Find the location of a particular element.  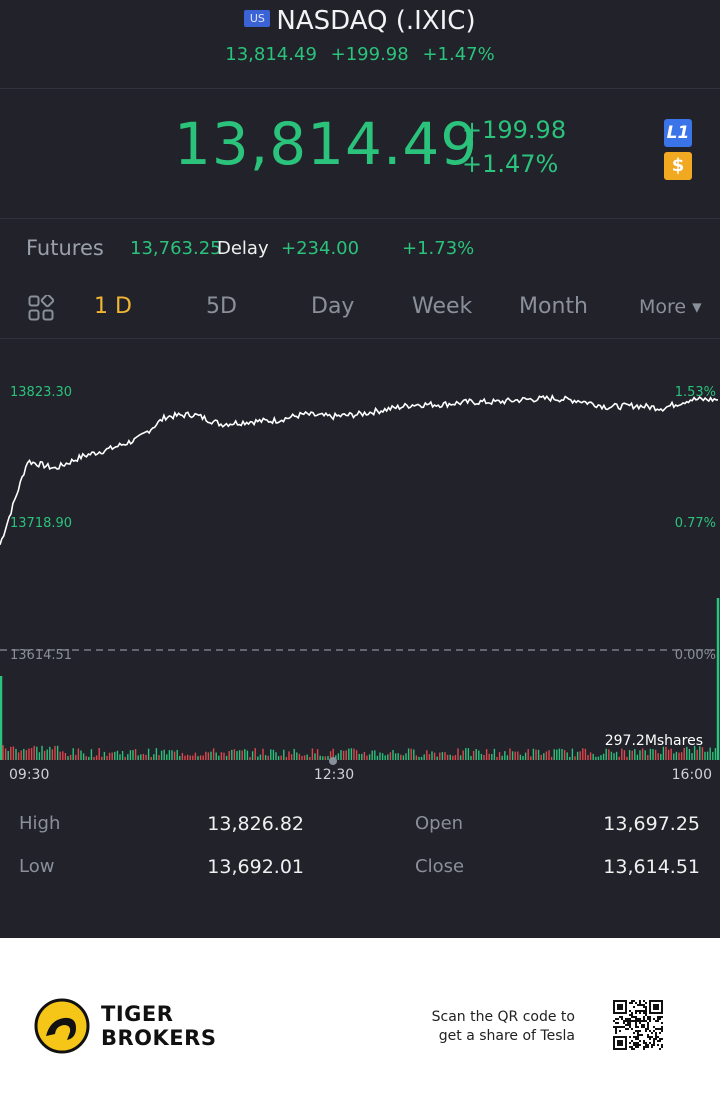

brand-line-2: BROKERS is located at coordinates (159, 1038).